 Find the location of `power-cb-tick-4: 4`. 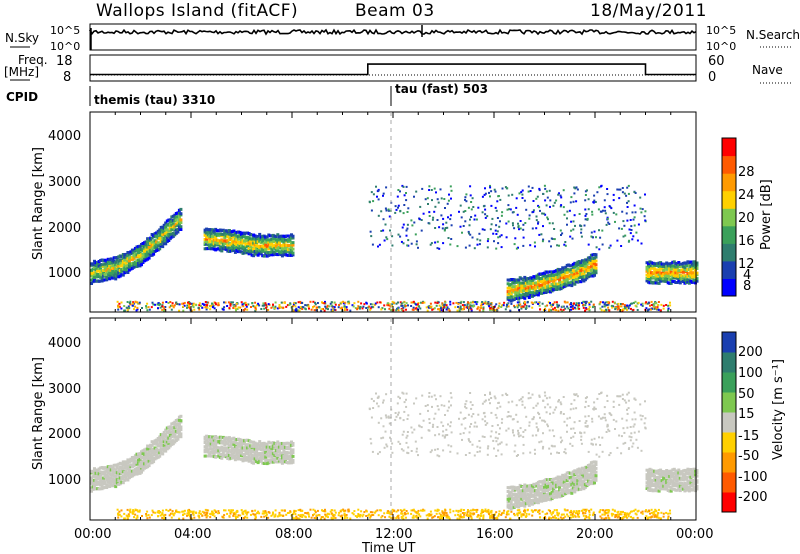

power-cb-tick-4: 4 is located at coordinates (747, 275).